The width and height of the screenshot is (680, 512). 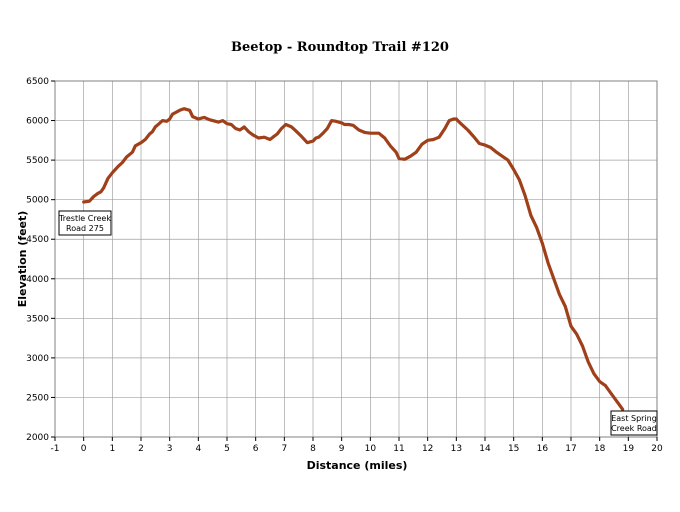 I want to click on annotation-text: Road 275, so click(x=85, y=228).